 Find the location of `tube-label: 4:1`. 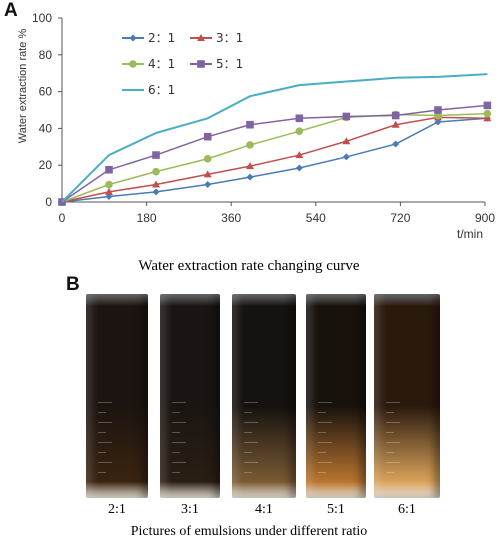

tube-label: 4:1 is located at coordinates (264, 509).